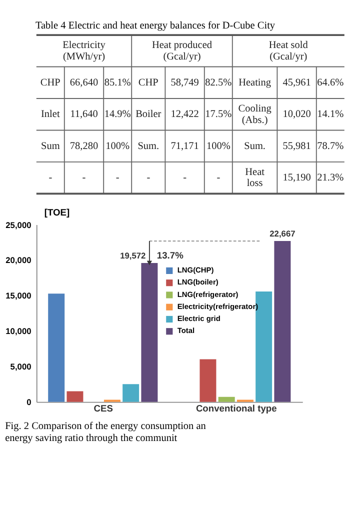 This screenshot has width=350, height=519. I want to click on x-tick-label: Conventional type, so click(236, 409).